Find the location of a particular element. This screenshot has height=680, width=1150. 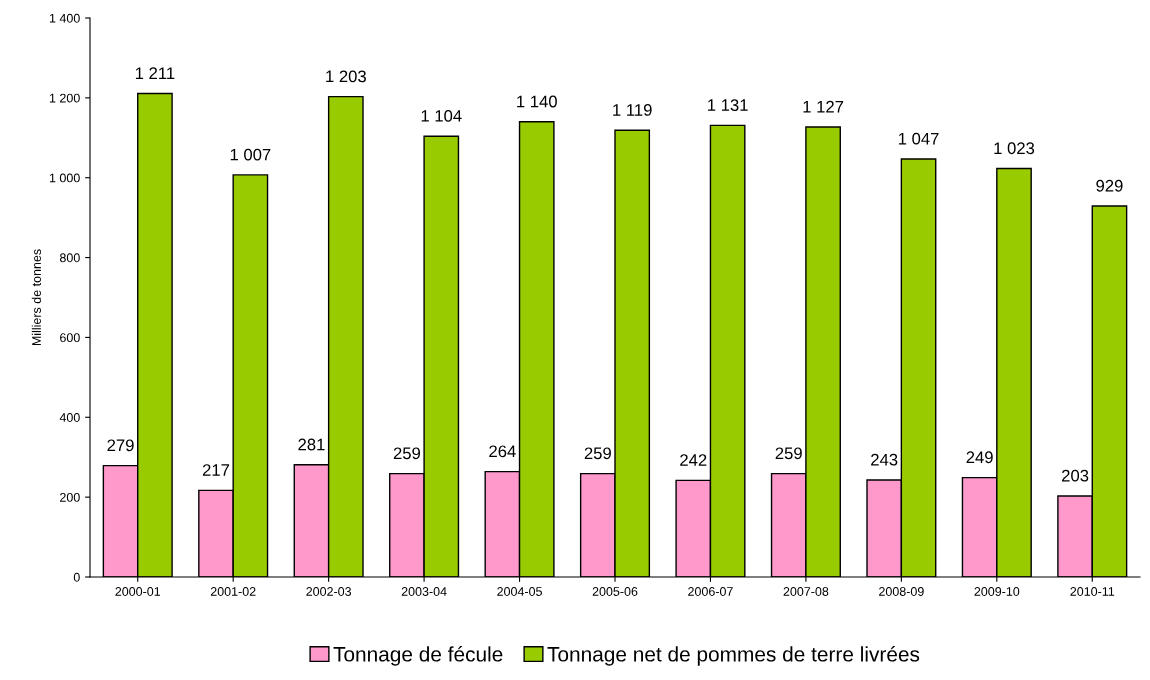

data-label: 1 119 is located at coordinates (632, 109).